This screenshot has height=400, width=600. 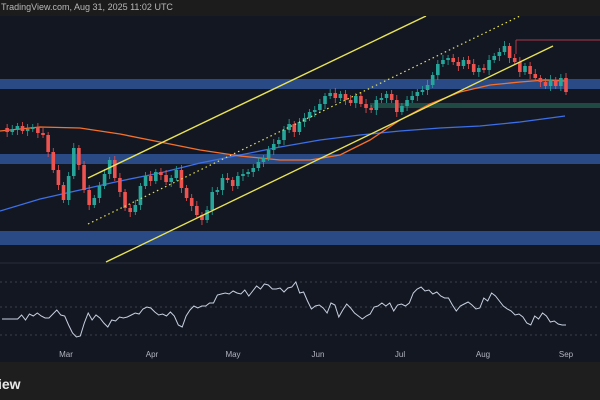 What do you see at coordinates (300, 238) in the screenshot?
I see `support-zone-lower` at bounding box center [300, 238].